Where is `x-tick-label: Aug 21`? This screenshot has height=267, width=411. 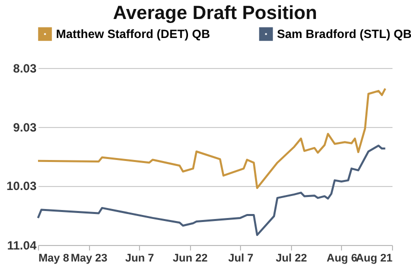
x-tick-label: Aug 21 is located at coordinates (374, 258).